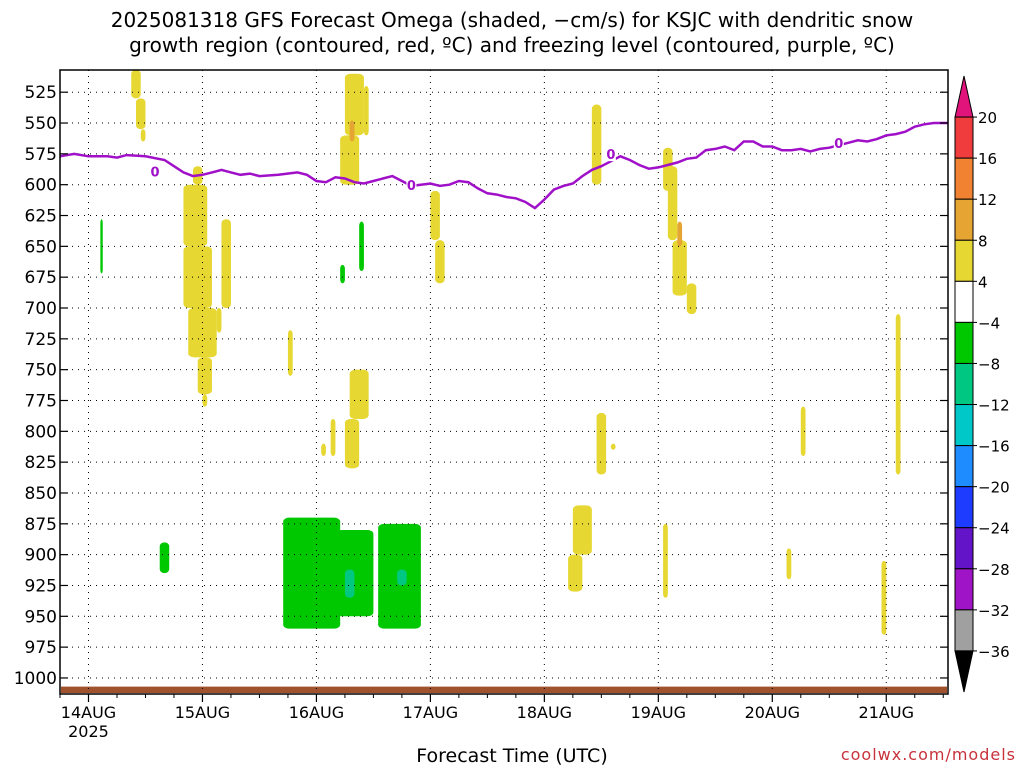 This screenshot has height=768, width=1024. What do you see at coordinates (88, 712) in the screenshot?
I see `x-tick-label: 14AUG` at bounding box center [88, 712].